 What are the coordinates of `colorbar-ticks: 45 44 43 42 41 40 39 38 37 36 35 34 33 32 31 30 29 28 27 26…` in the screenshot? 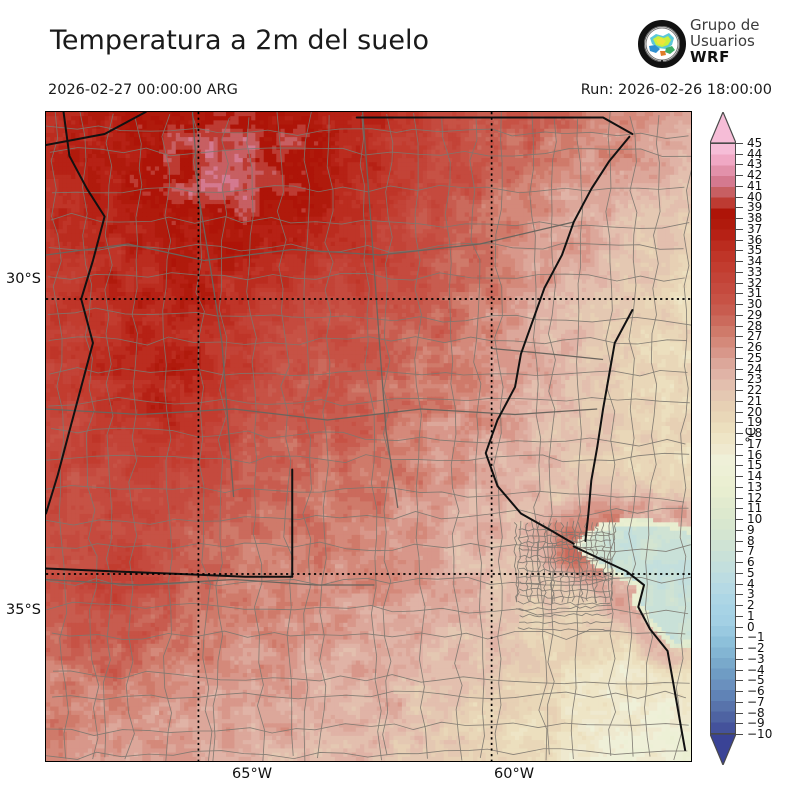 It's located at (766, 438).